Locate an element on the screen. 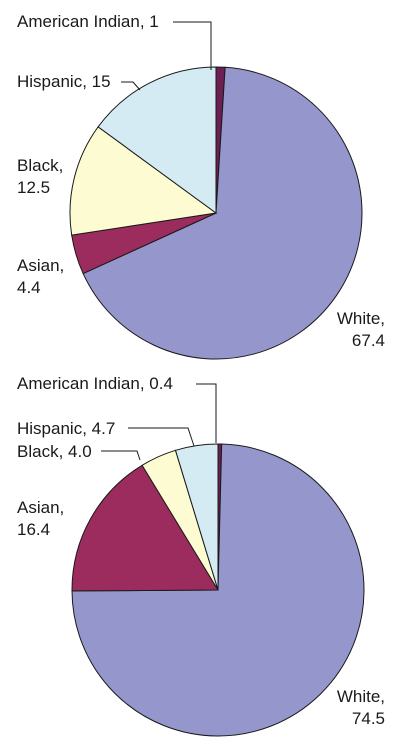 The width and height of the screenshot is (400, 743). label-line: Hispanic, 15 is located at coordinates (64, 81).